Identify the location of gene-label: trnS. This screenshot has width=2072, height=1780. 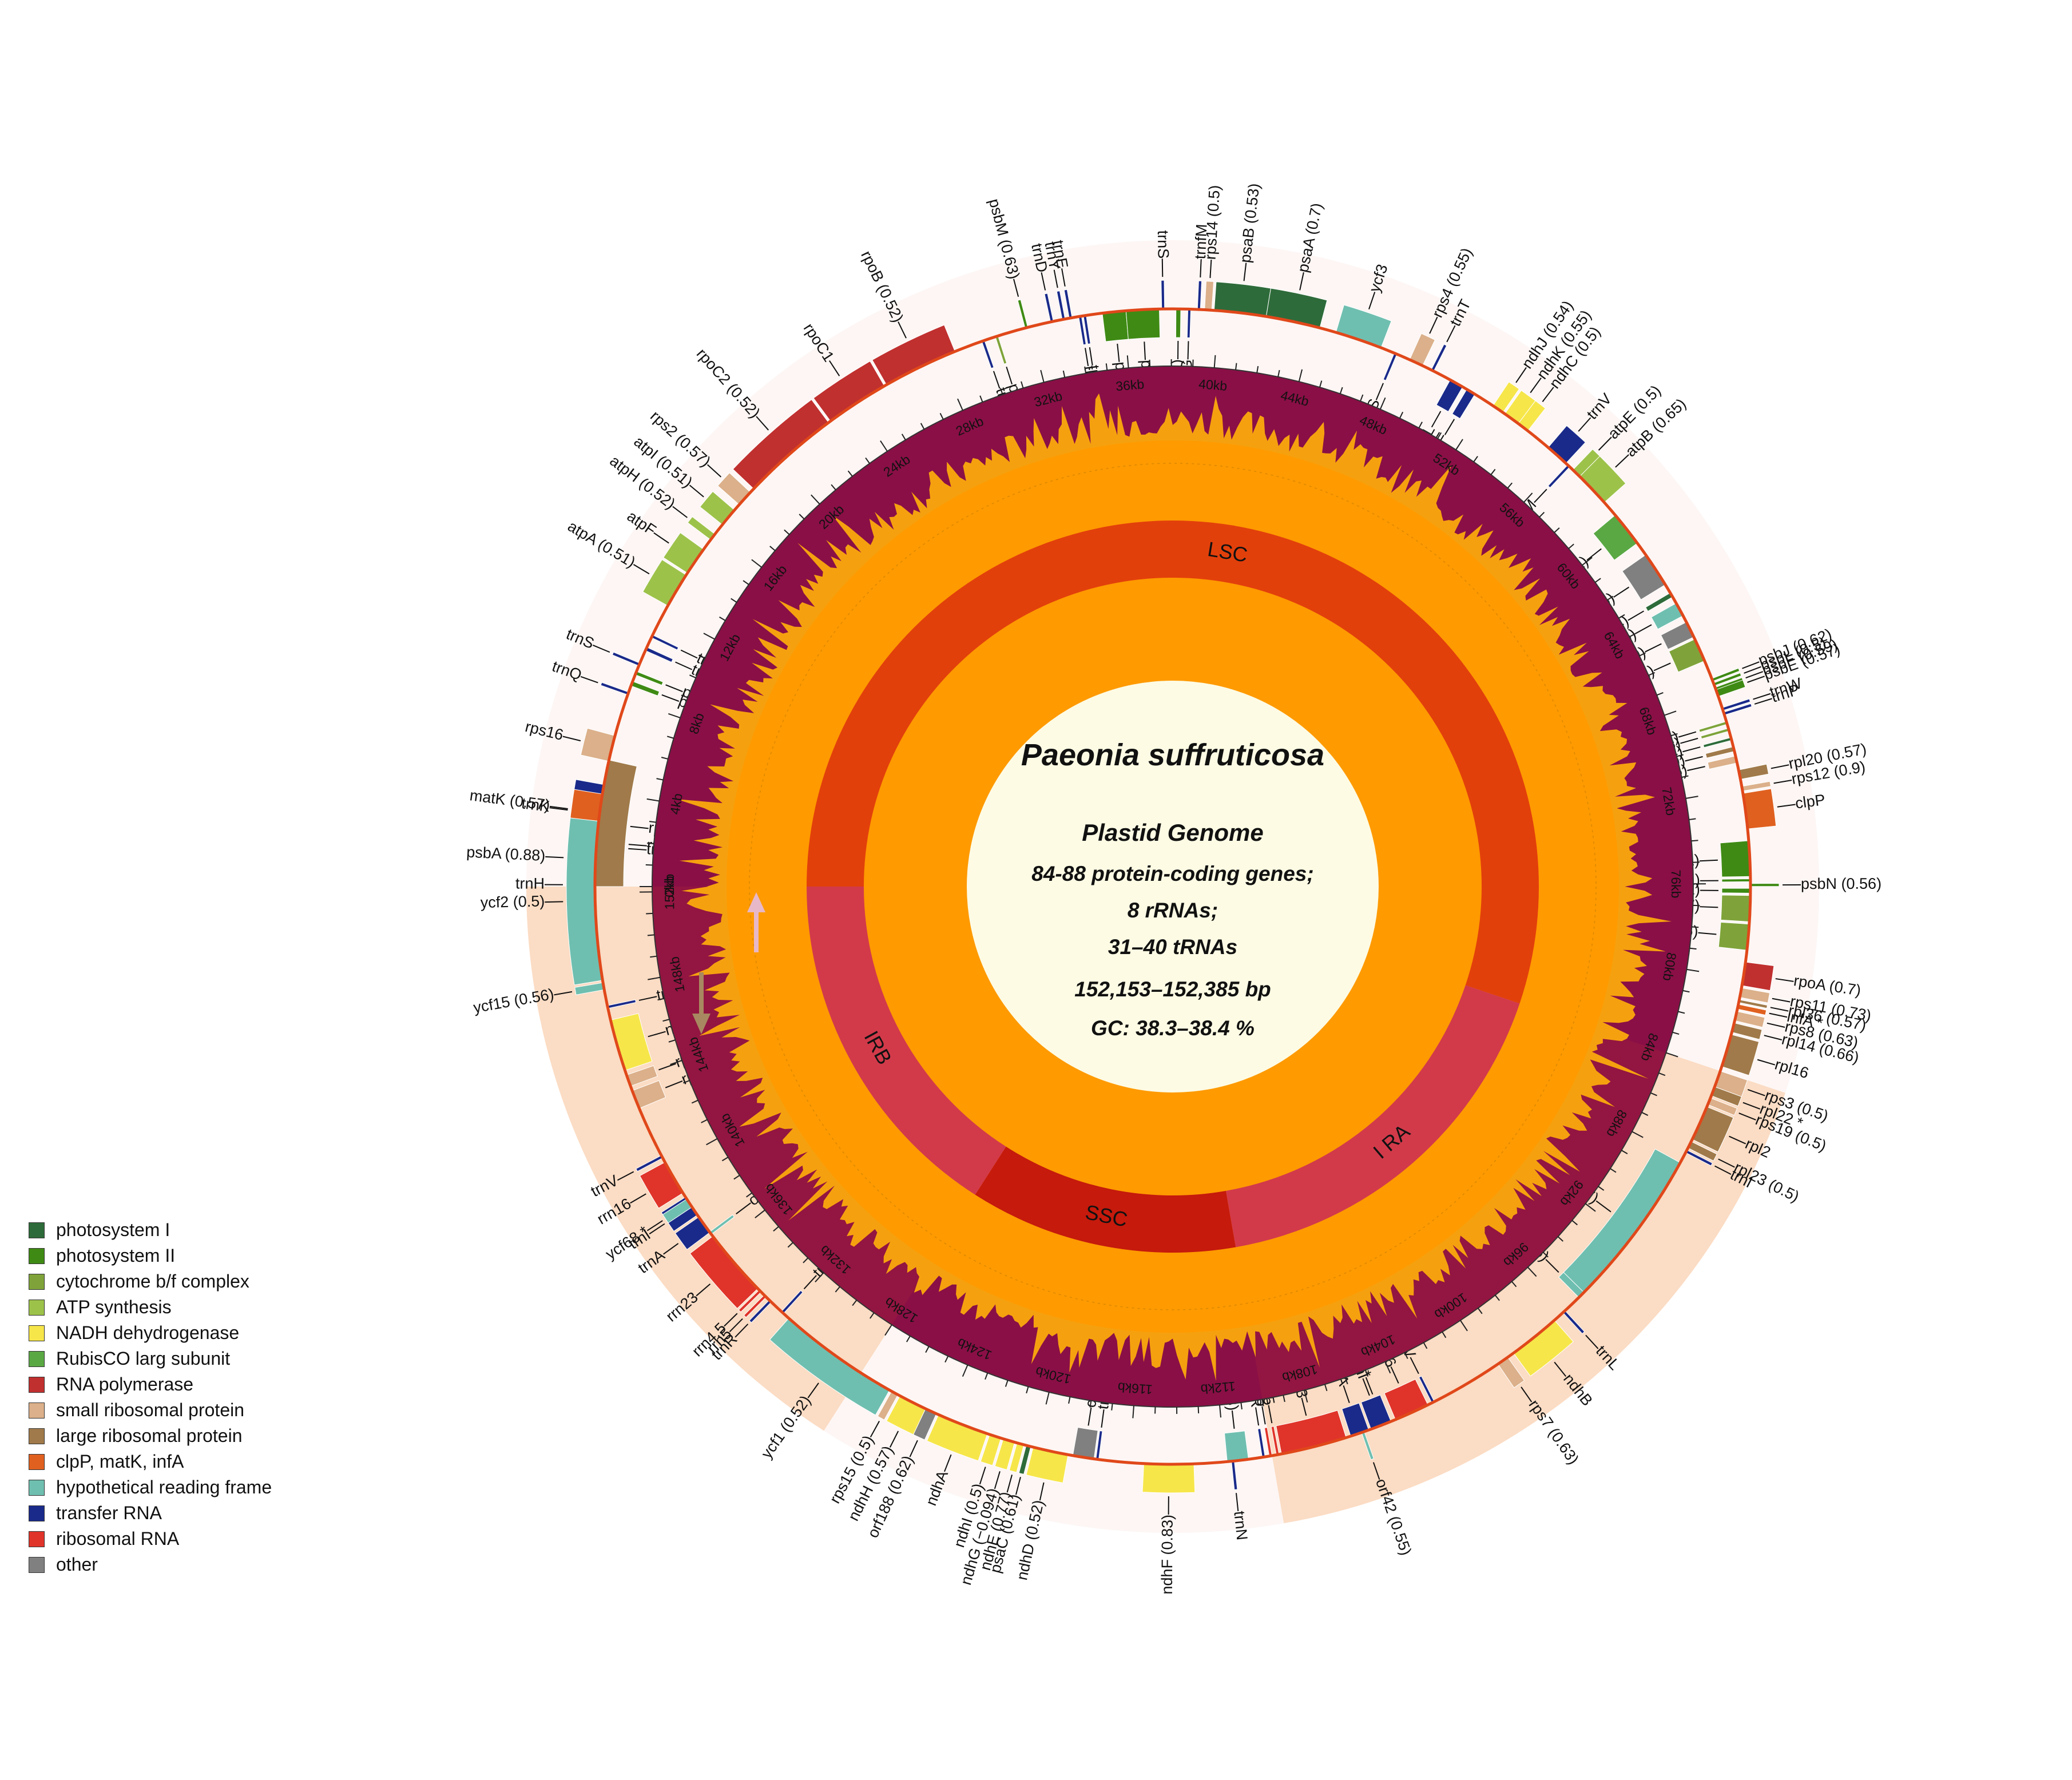
(1163, 245).